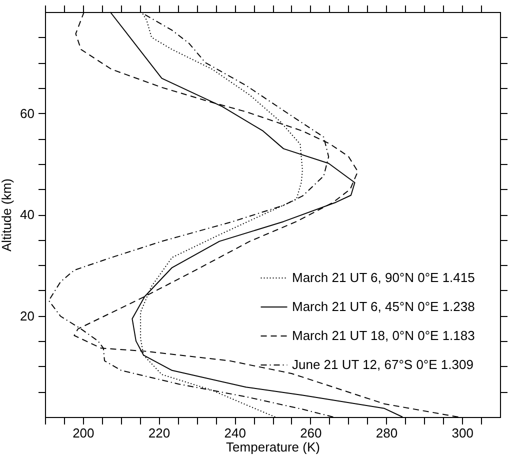 The height and width of the screenshot is (458, 514). I want to click on legend-label: March 21 UT 6, 90°N 0°E 1.415, so click(383, 277).